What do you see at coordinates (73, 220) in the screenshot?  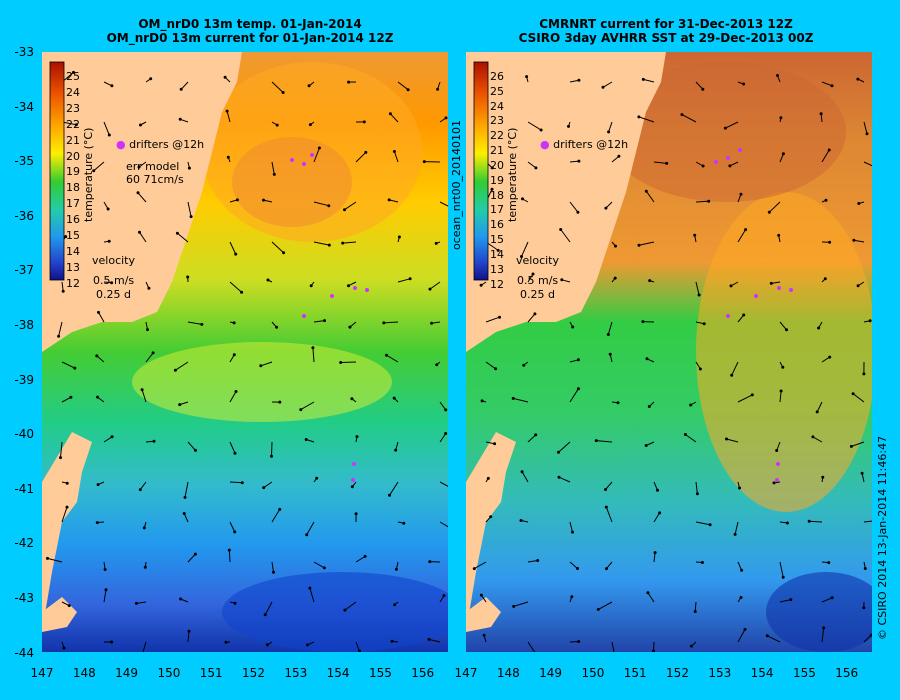 I see `colorbar-tick-label: 16` at bounding box center [73, 220].